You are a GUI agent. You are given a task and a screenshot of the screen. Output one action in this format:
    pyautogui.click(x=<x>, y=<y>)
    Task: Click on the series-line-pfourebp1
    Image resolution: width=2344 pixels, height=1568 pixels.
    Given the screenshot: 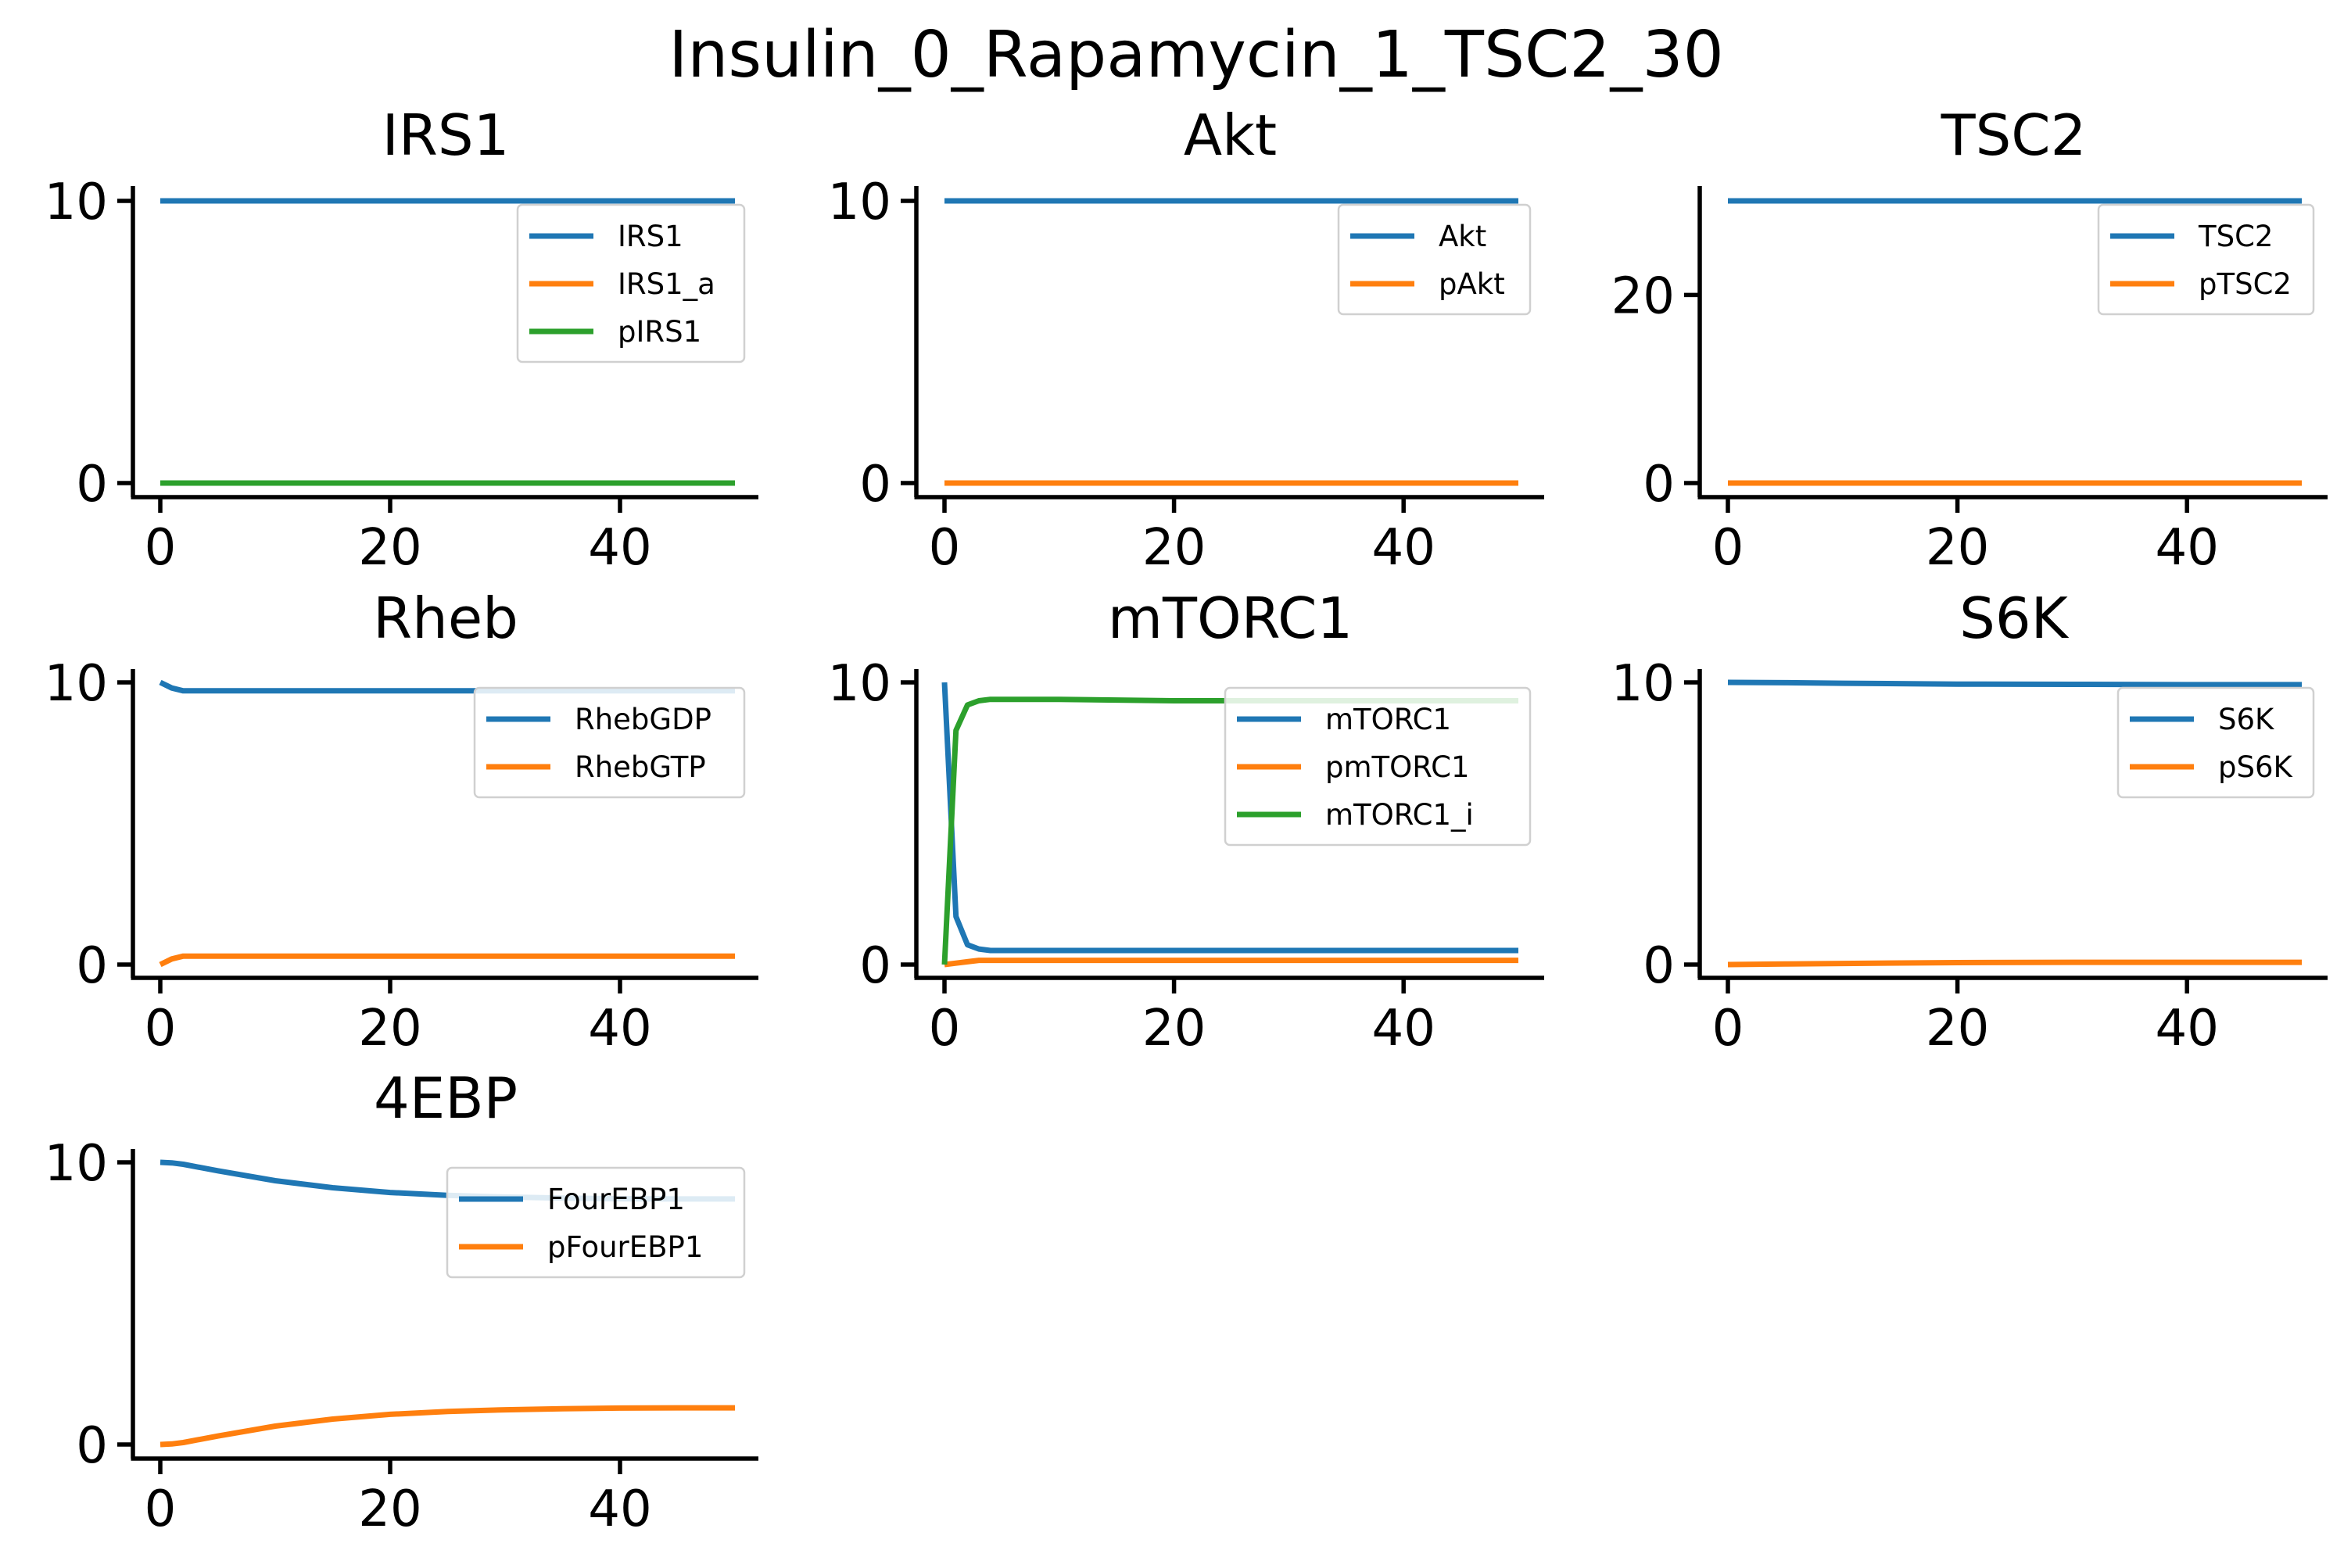 What is the action you would take?
    pyautogui.click(x=447, y=1426)
    